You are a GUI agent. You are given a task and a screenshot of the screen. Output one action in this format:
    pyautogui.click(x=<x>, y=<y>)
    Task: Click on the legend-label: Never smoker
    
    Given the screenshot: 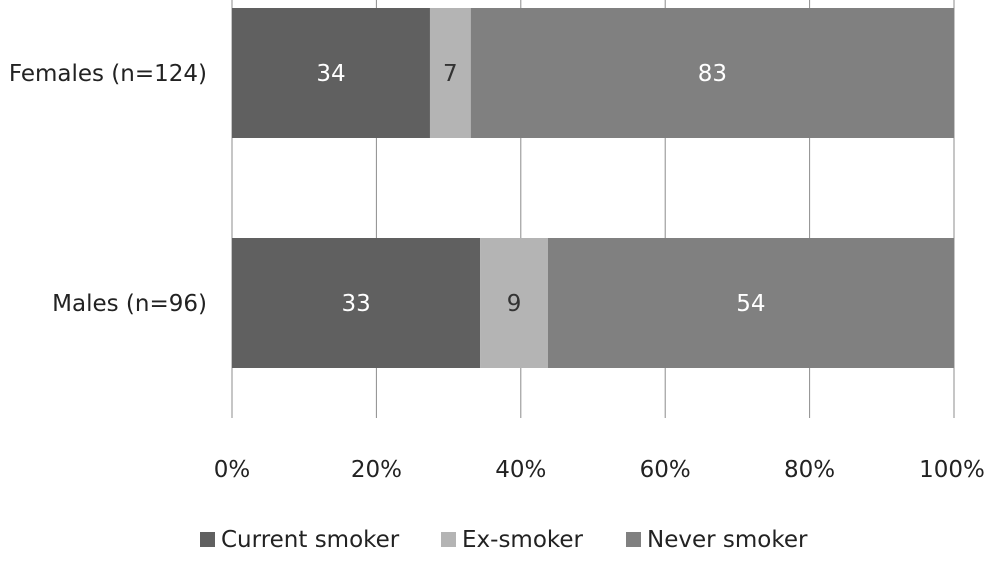 What is the action you would take?
    pyautogui.click(x=727, y=540)
    